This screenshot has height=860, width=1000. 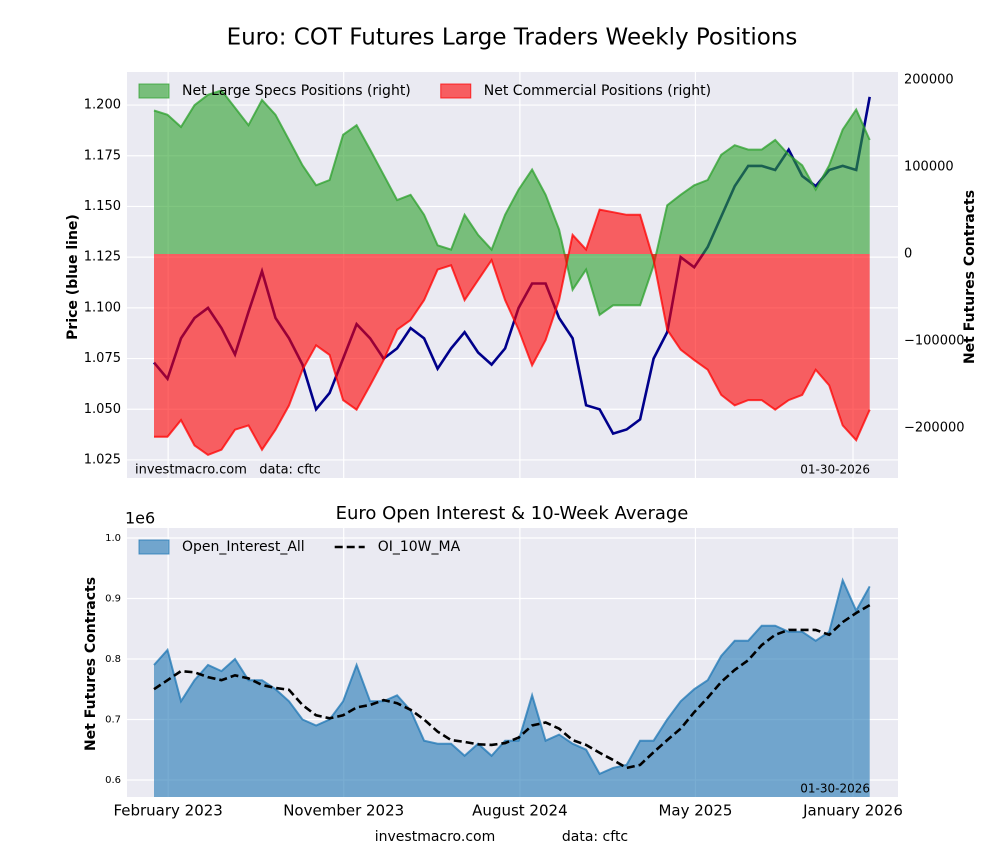 I want to click on x-tick-label: February 2023, so click(x=167, y=811).